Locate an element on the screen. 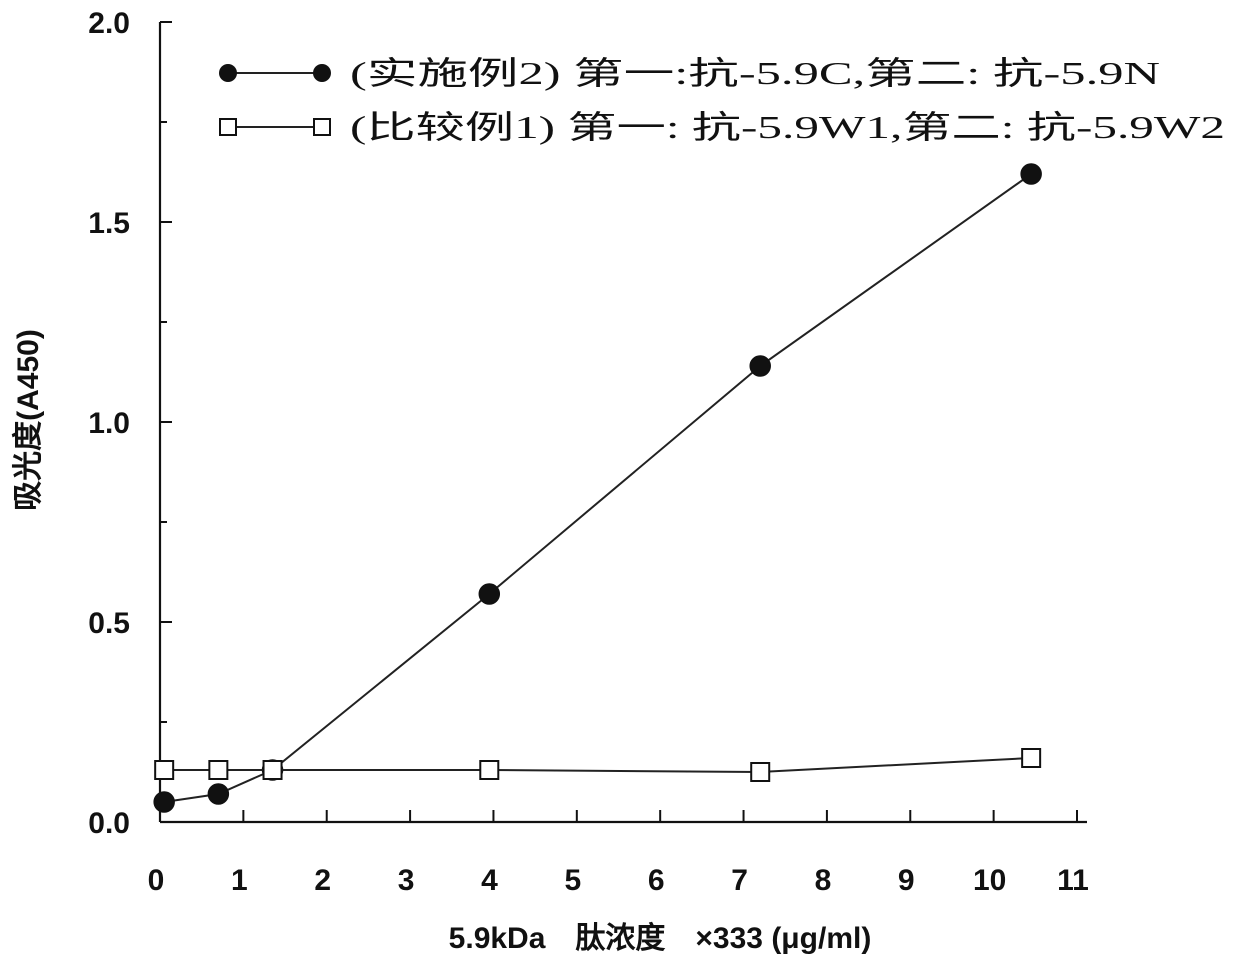 The image size is (1240, 969). series-line is located at coordinates (598, 765).